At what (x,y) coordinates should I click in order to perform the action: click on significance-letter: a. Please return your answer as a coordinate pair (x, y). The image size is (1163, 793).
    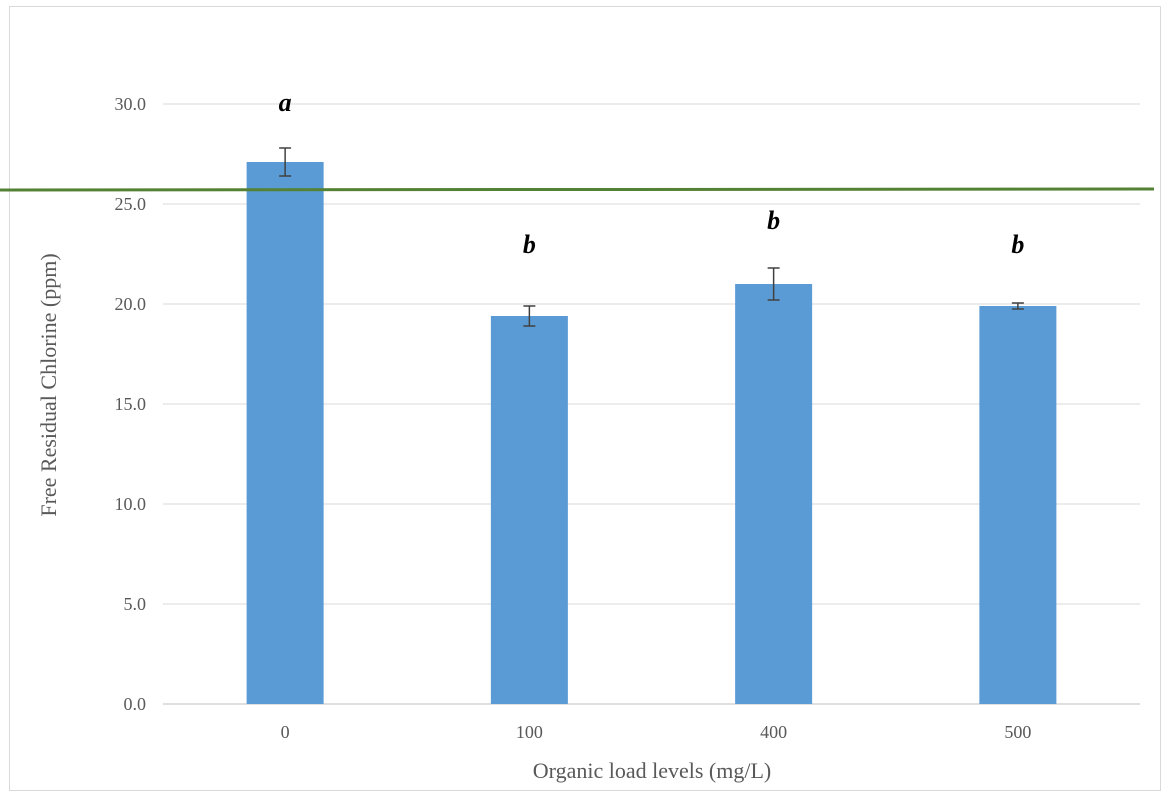
    Looking at the image, I should click on (285, 102).